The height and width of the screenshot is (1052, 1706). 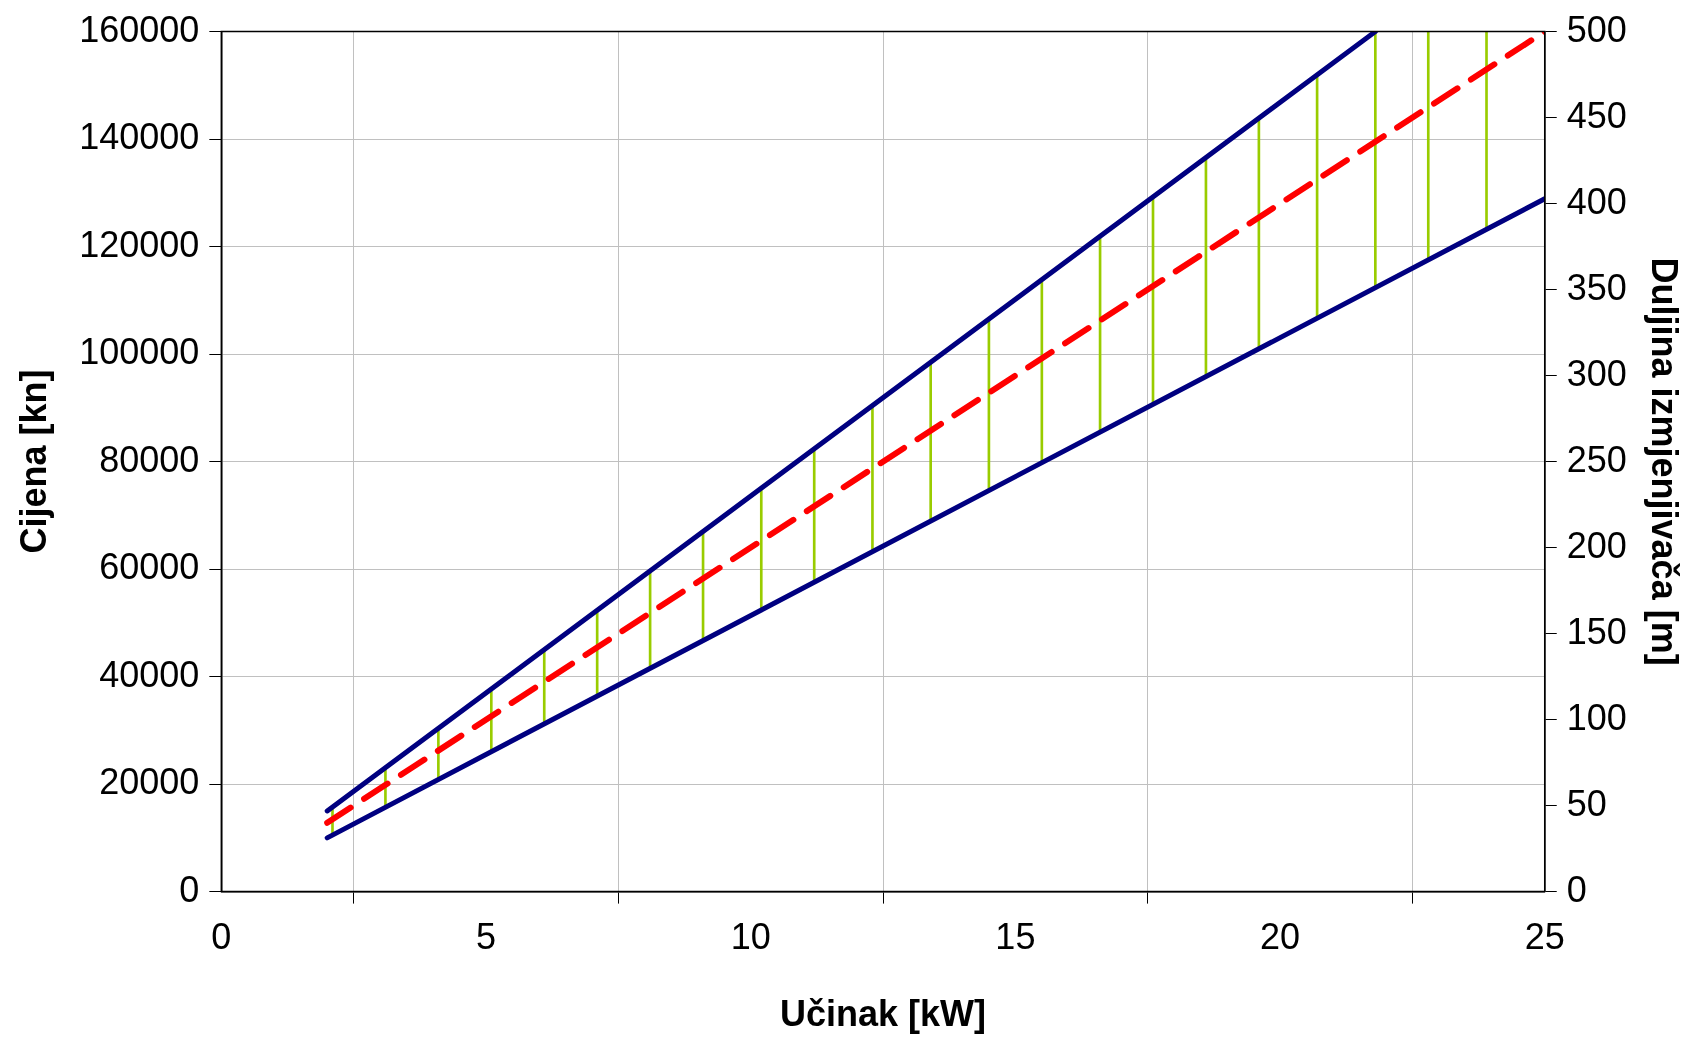 I want to click on y-tick-label: 100000, so click(x=139, y=352).